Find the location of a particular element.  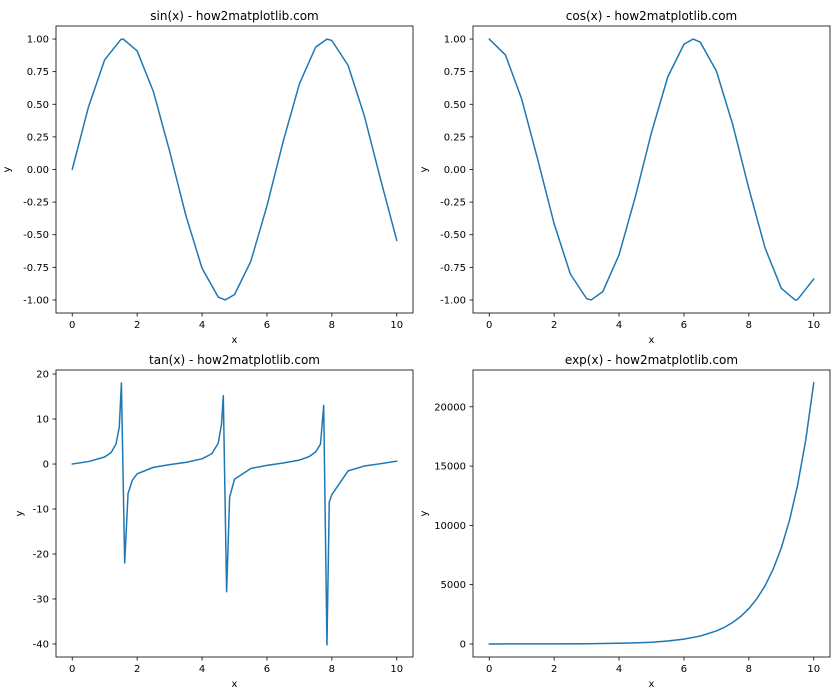

tan-x-tick-label: 0 is located at coordinates (72, 669).